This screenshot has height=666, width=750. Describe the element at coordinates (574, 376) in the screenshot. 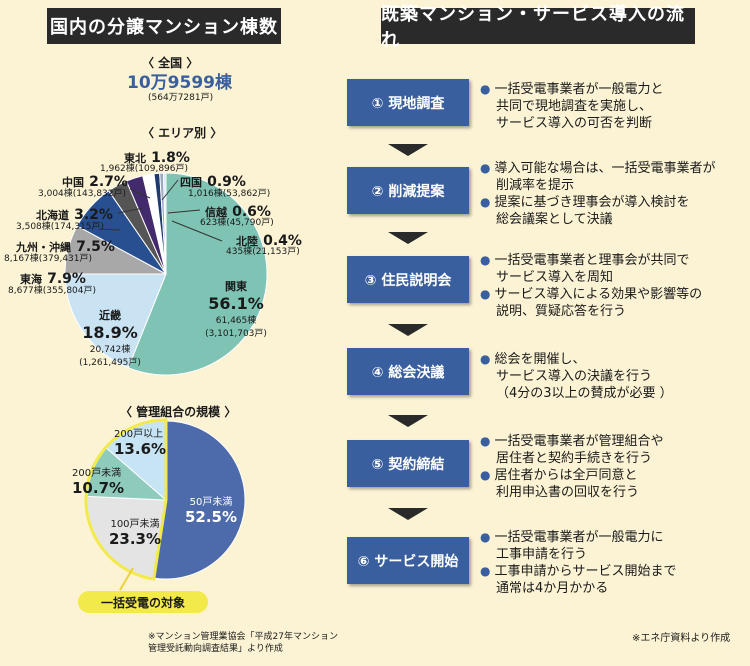

I see `step-desc-line: サービス導入の決議を行う` at that location.